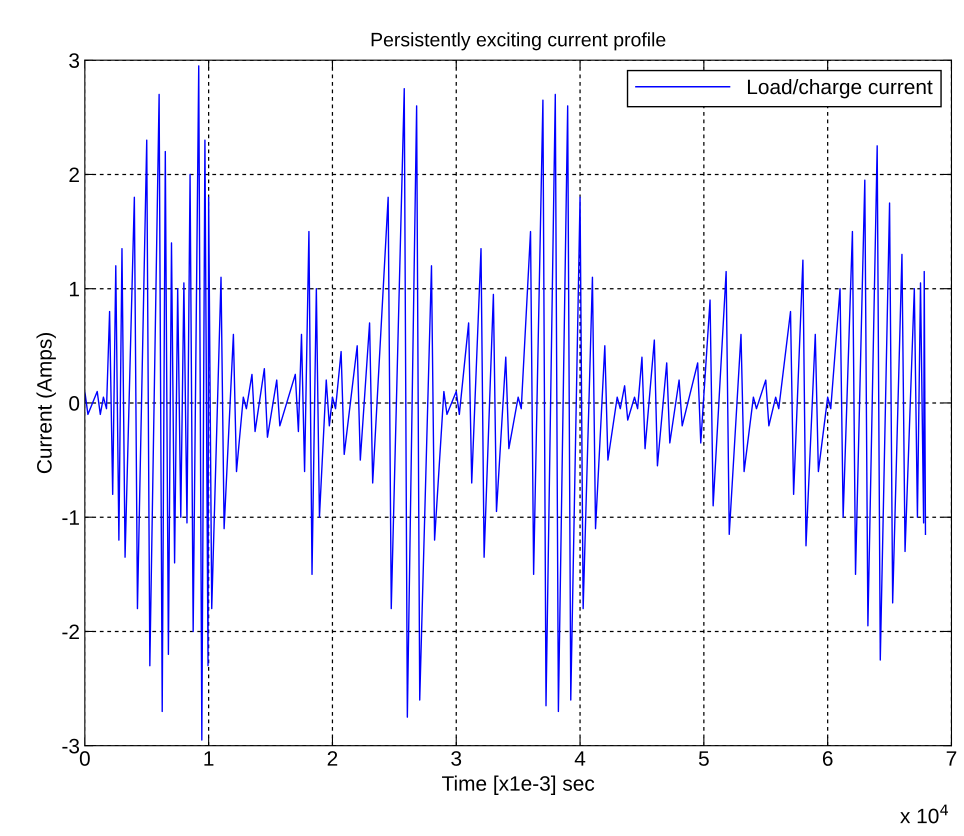 The image size is (964, 836). What do you see at coordinates (456, 758) in the screenshot?
I see `x-tick-label: 3` at bounding box center [456, 758].